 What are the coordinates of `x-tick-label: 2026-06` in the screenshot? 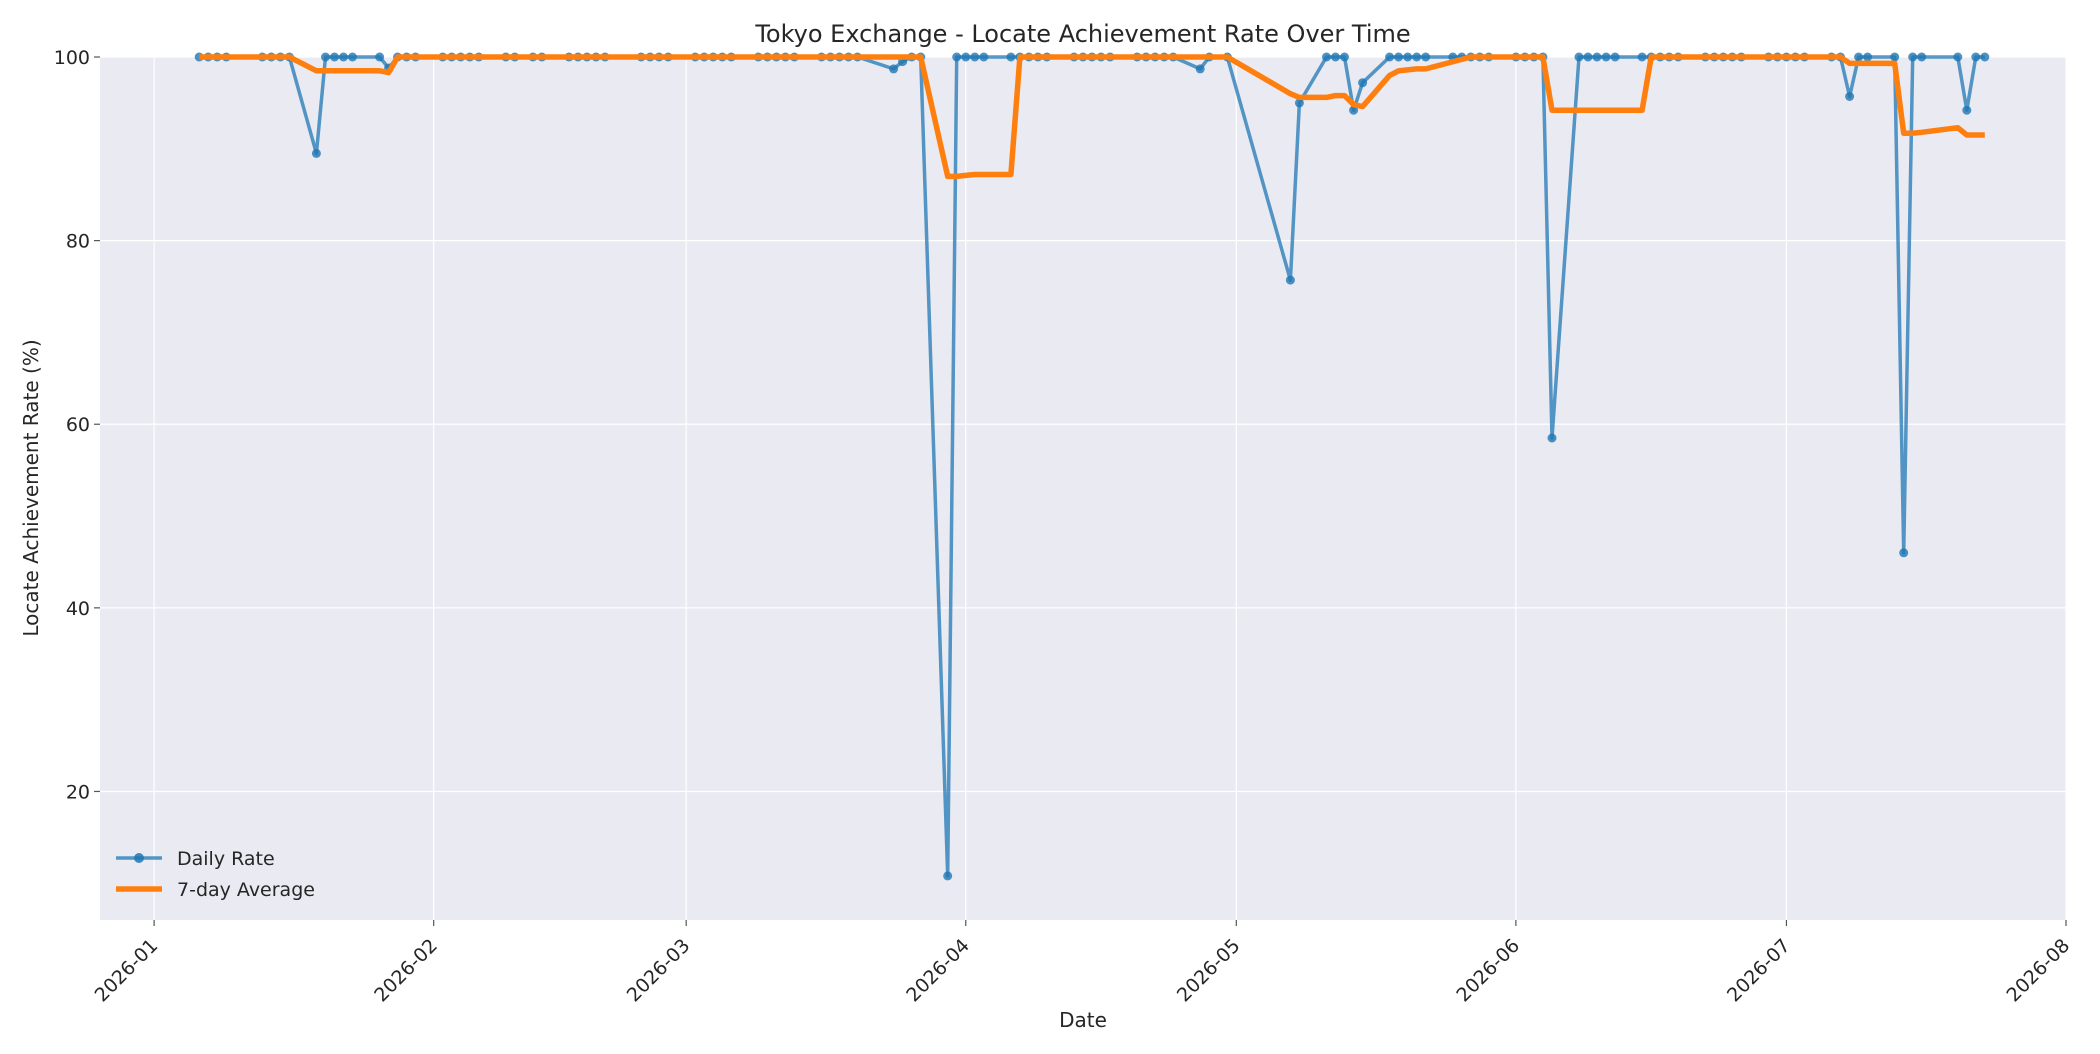 It's located at (1488, 971).